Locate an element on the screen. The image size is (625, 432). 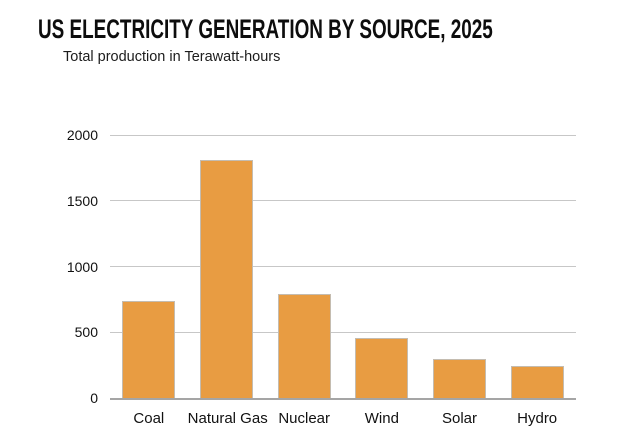
chart-subtitle: Total production in Terawatt-hours is located at coordinates (172, 57).